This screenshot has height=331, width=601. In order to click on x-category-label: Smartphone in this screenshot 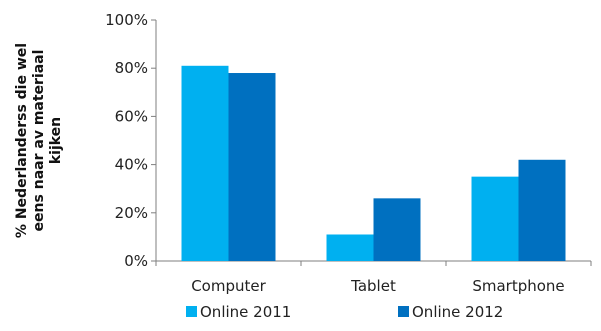, I will do `click(518, 286)`.